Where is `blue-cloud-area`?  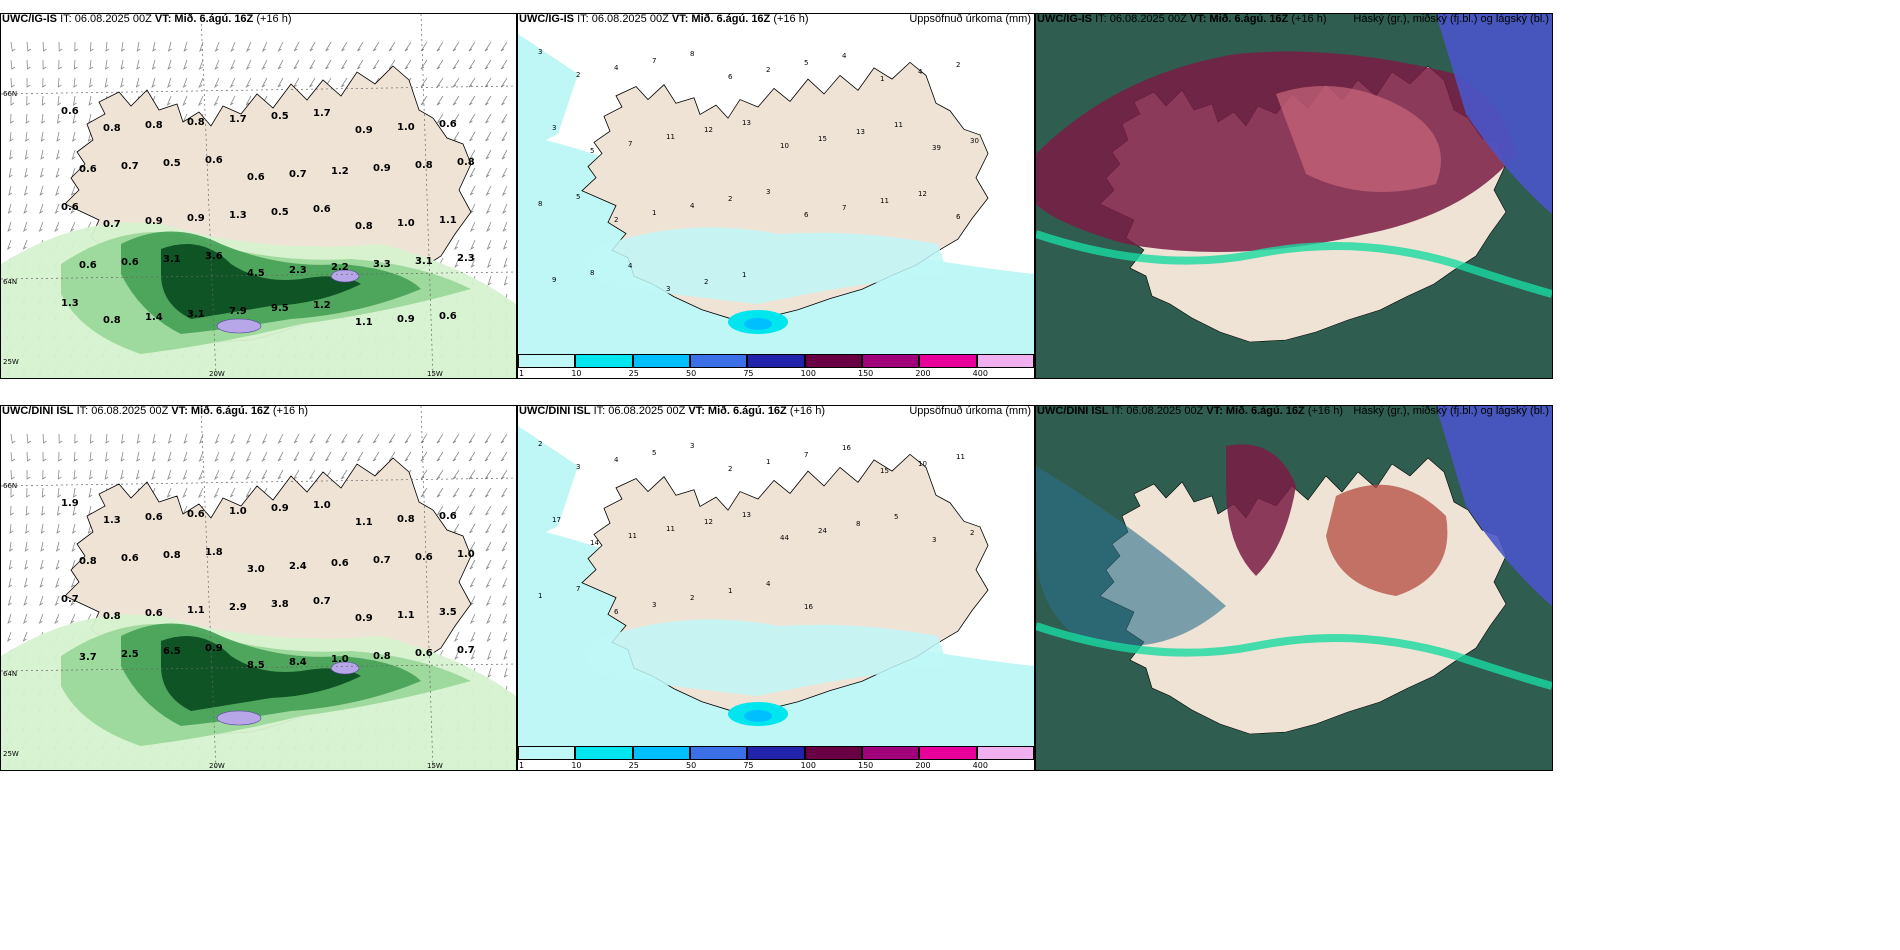
blue-cloud-area is located at coordinates (1494, 506).